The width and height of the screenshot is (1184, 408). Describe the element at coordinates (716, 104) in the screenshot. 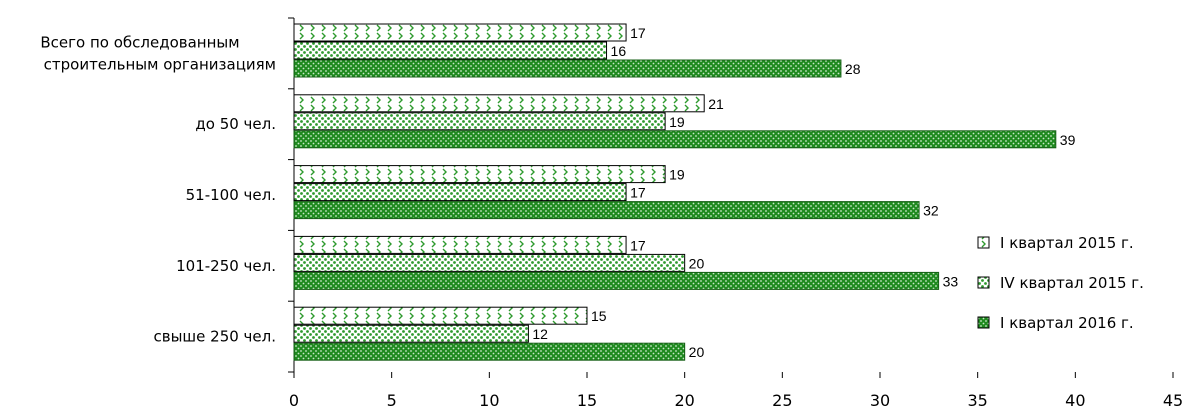

I see `data-label: 21` at that location.